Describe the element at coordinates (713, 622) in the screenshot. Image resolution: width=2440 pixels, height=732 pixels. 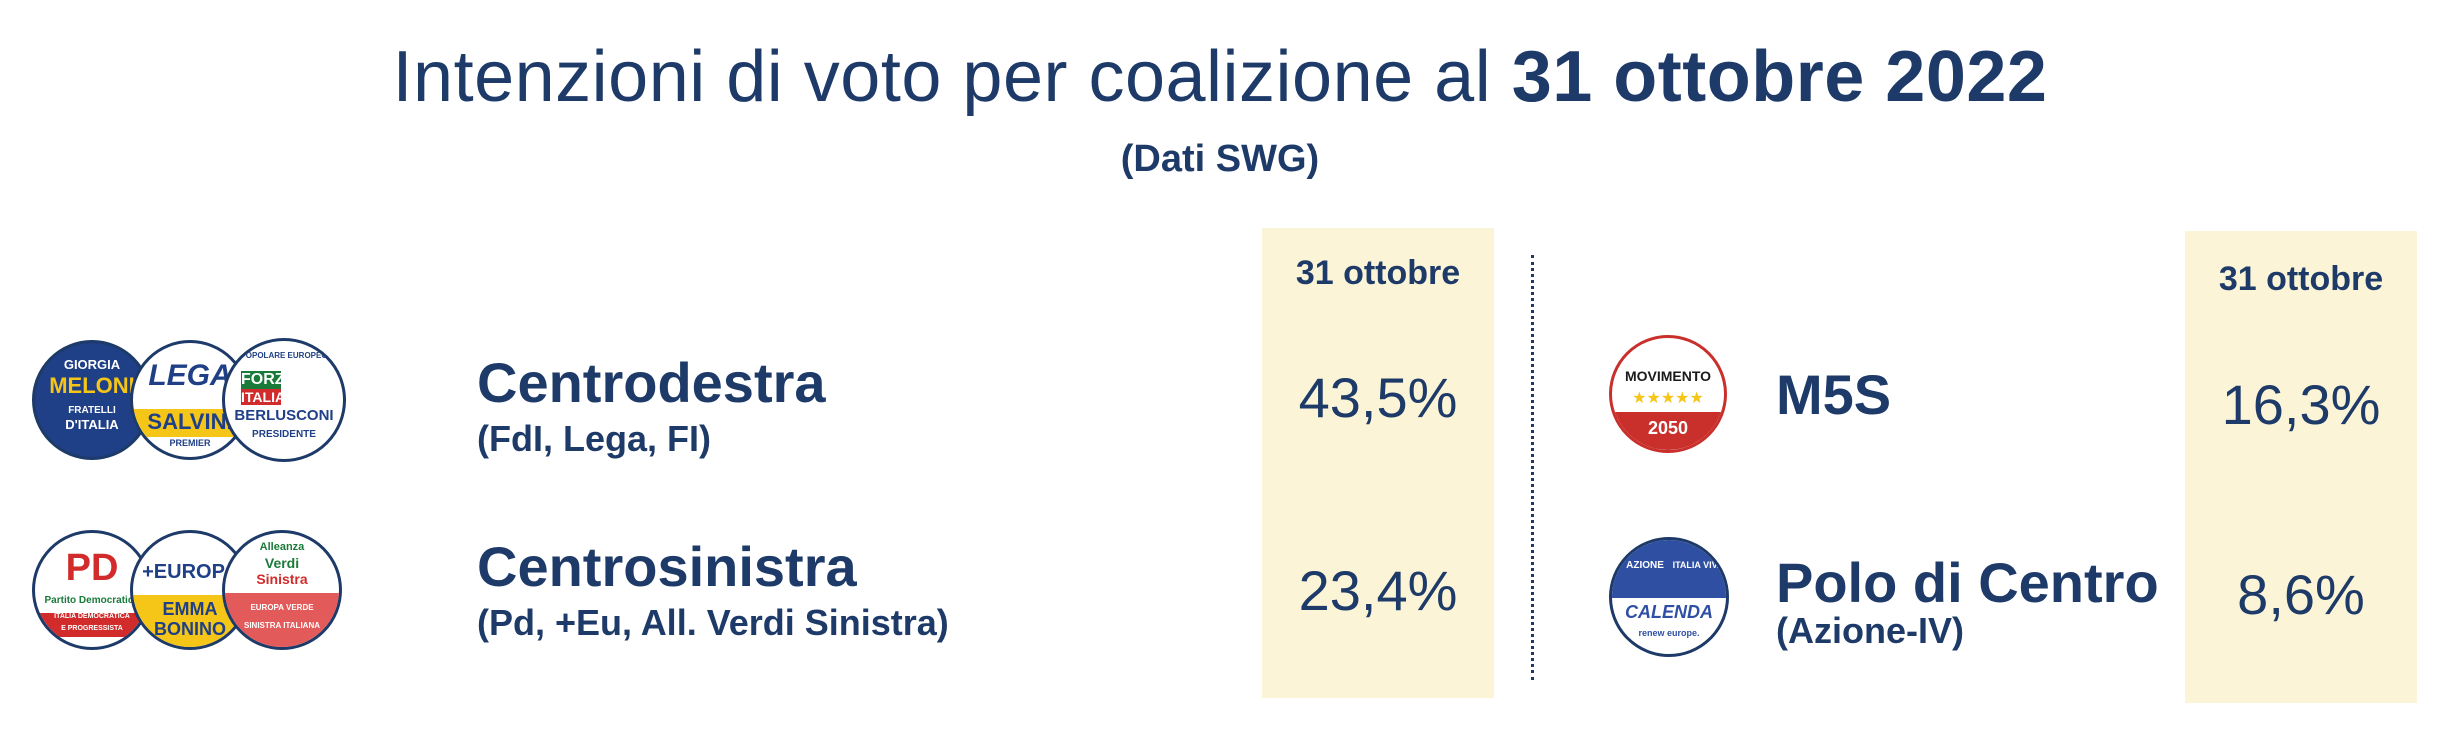
I see `row-parties-centrosinistra: (Pd, +Eu, All. Verdi Sinistra)` at that location.